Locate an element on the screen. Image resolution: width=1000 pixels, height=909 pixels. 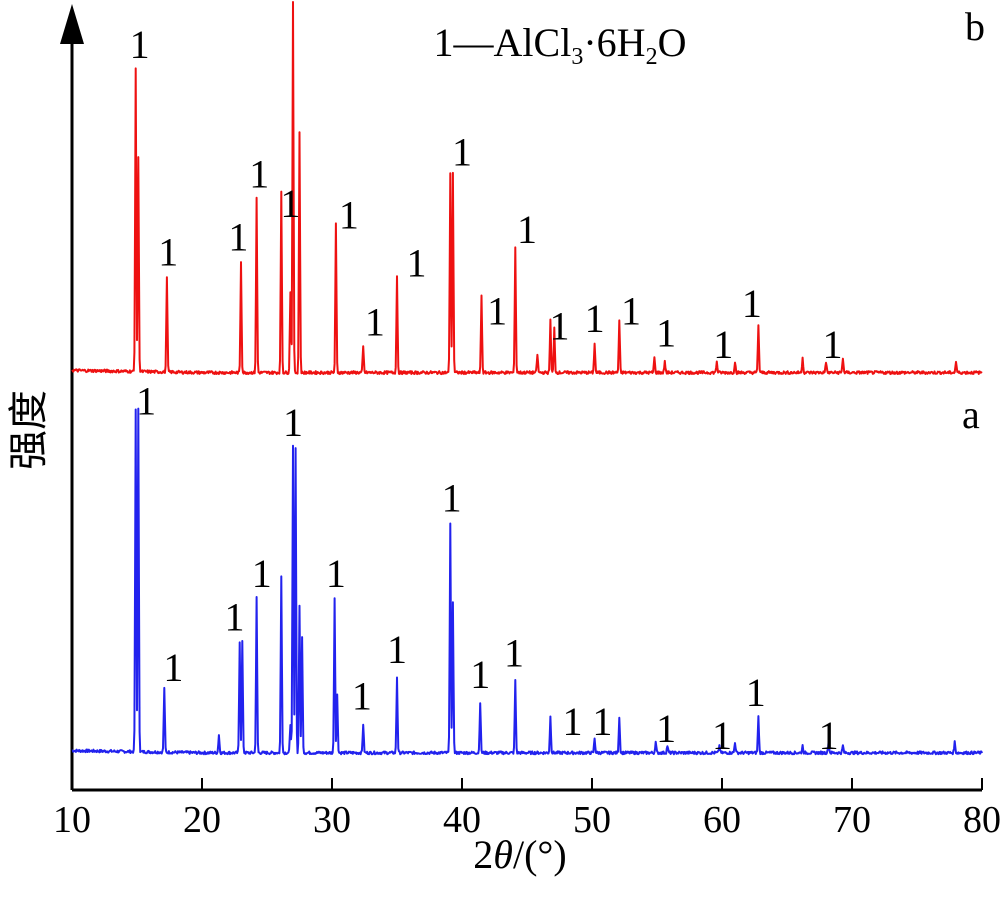
x-tick-label: 20 is located at coordinates (202, 820).